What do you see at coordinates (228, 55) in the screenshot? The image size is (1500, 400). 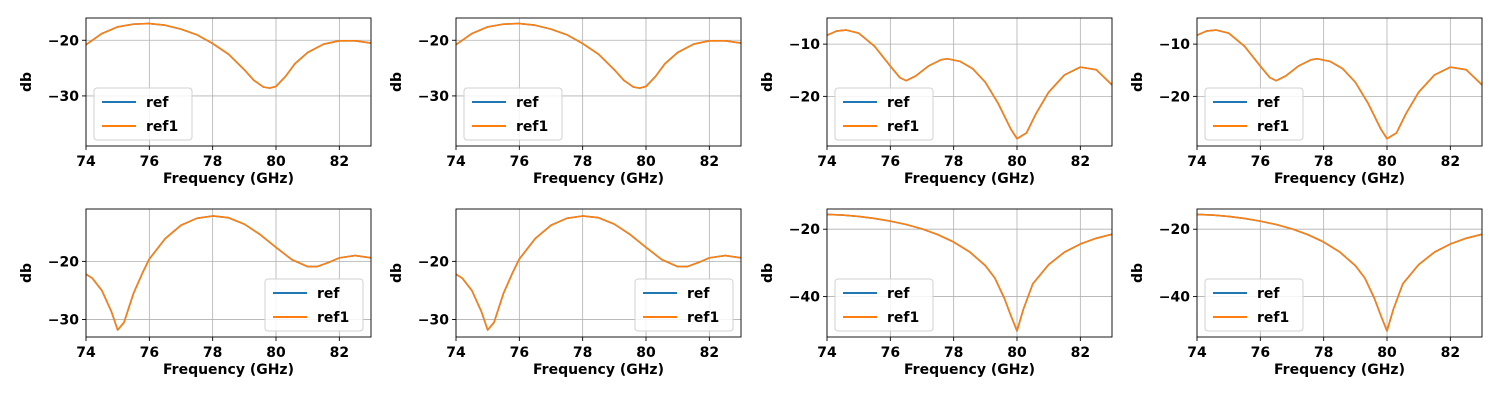 I see `series-line-ref` at bounding box center [228, 55].